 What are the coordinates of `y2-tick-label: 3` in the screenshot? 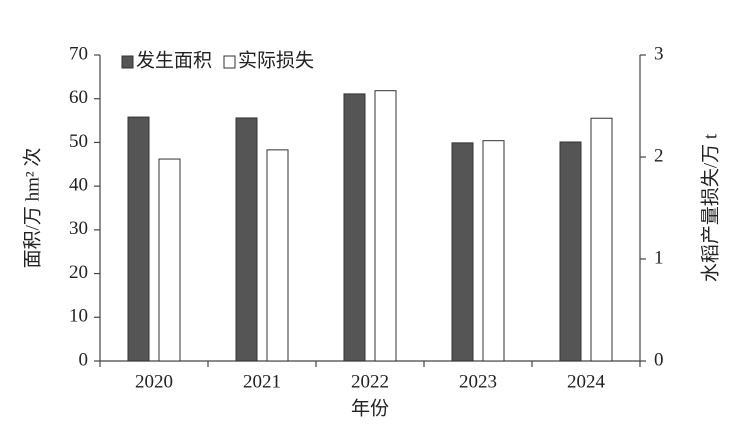 It's located at (659, 53).